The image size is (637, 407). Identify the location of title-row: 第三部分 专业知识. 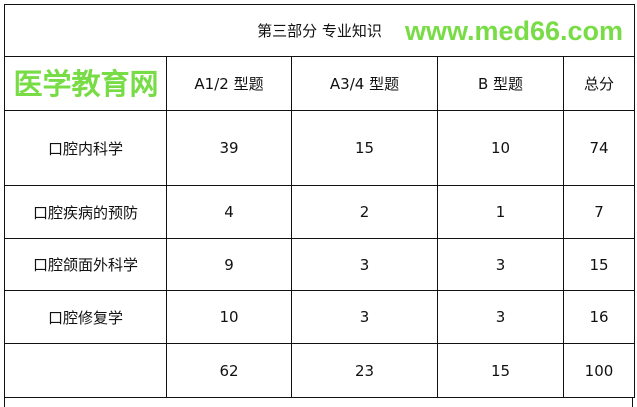
(319, 30).